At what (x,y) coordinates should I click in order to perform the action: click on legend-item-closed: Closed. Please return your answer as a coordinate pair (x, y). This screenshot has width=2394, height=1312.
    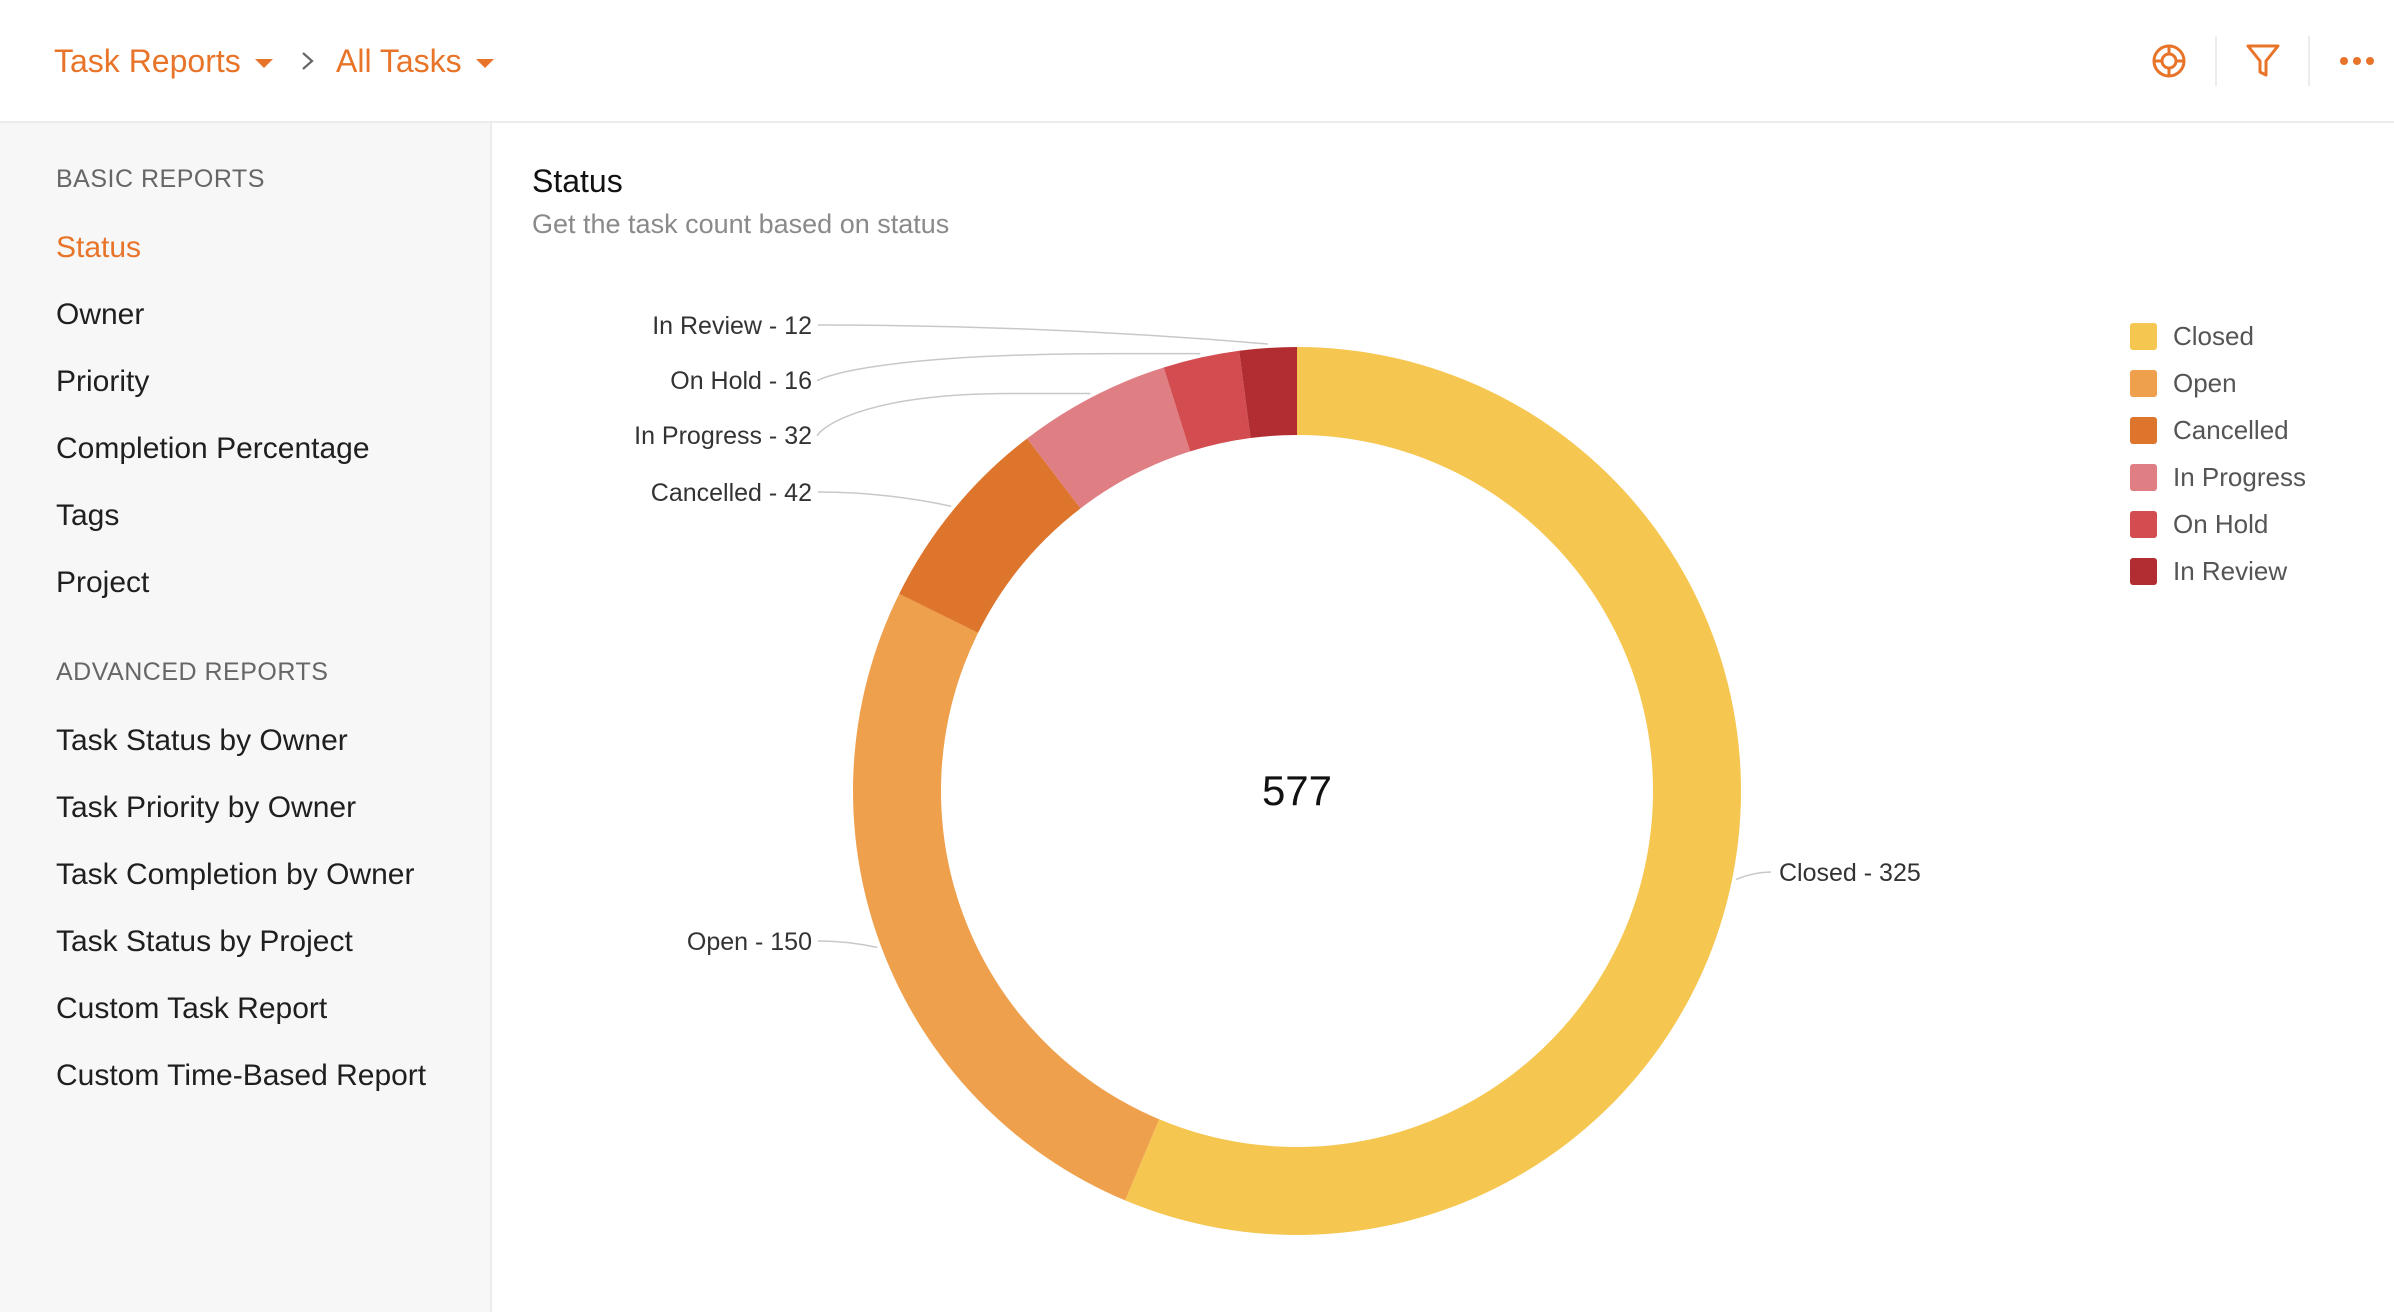
    Looking at the image, I should click on (2218, 336).